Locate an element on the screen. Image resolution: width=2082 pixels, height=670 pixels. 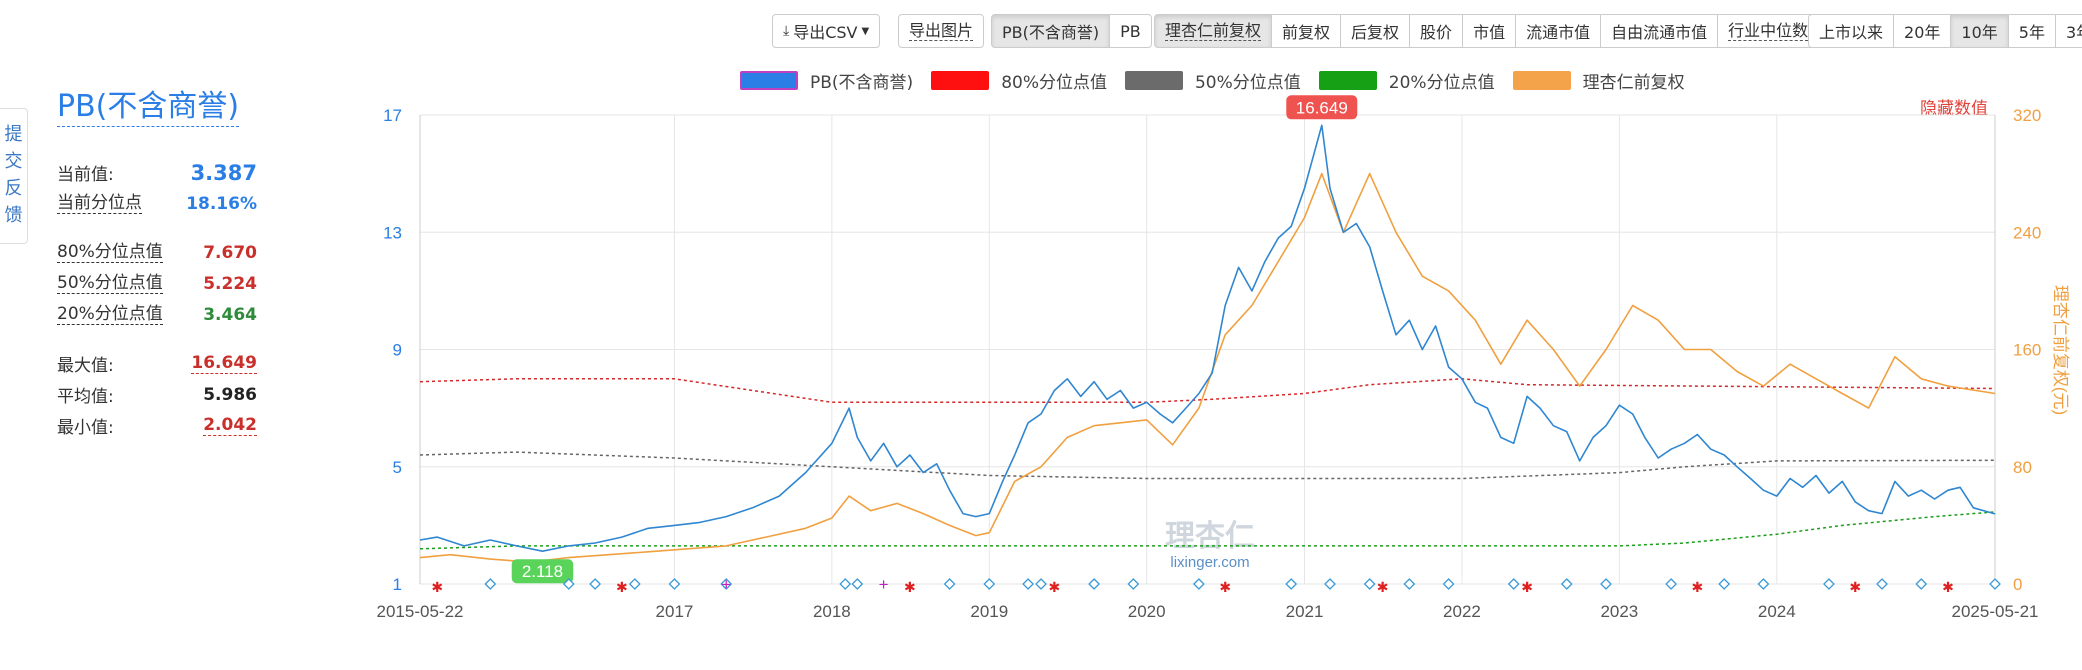
tab-5y: 5年 is located at coordinates (2031, 31).